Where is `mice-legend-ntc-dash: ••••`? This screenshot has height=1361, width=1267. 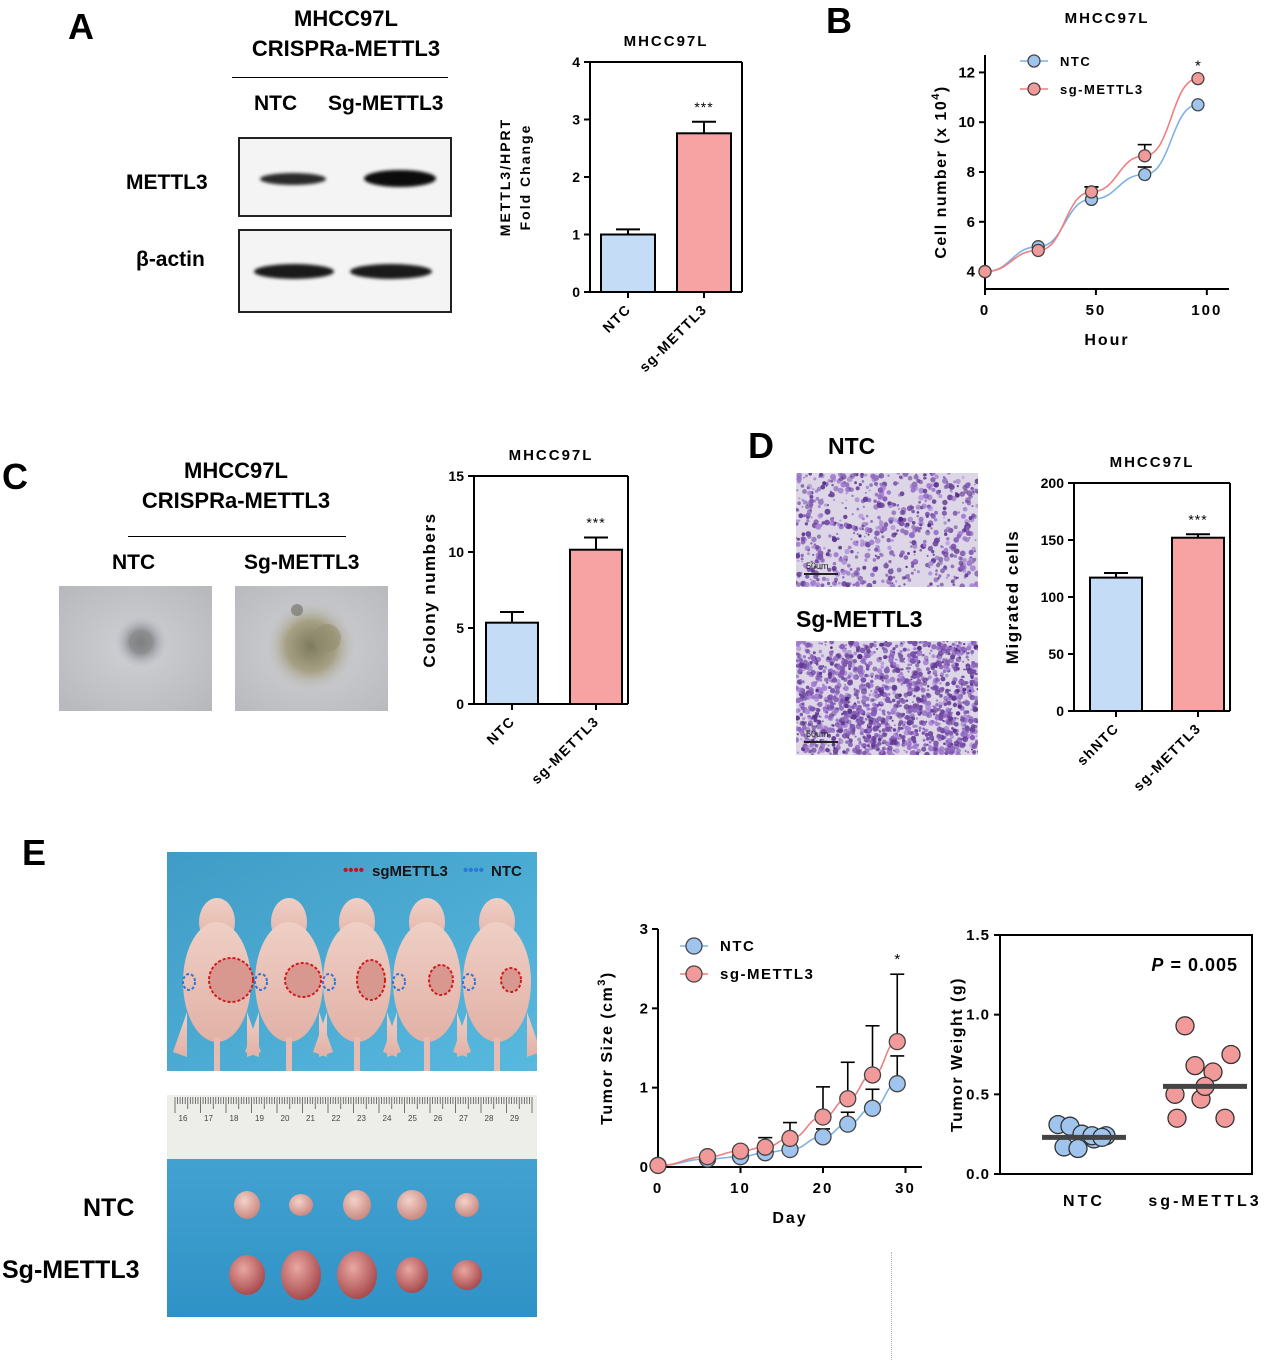 mice-legend-ntc-dash: •••• is located at coordinates (473, 870).